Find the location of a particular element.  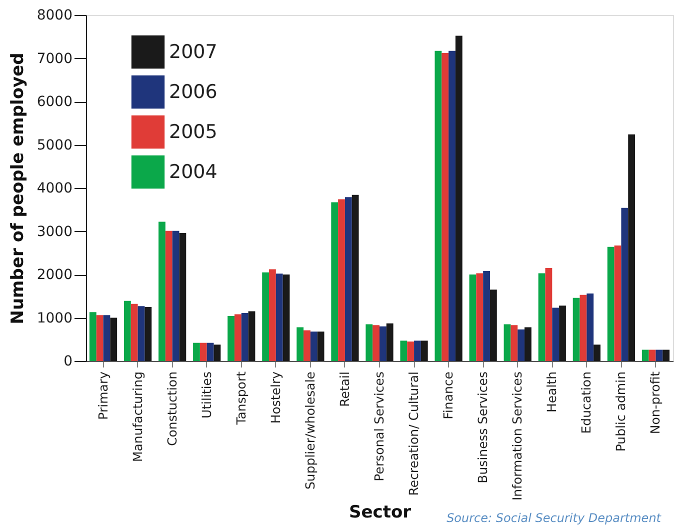

x-tick-label: Information Services is located at coordinates (517, 436).